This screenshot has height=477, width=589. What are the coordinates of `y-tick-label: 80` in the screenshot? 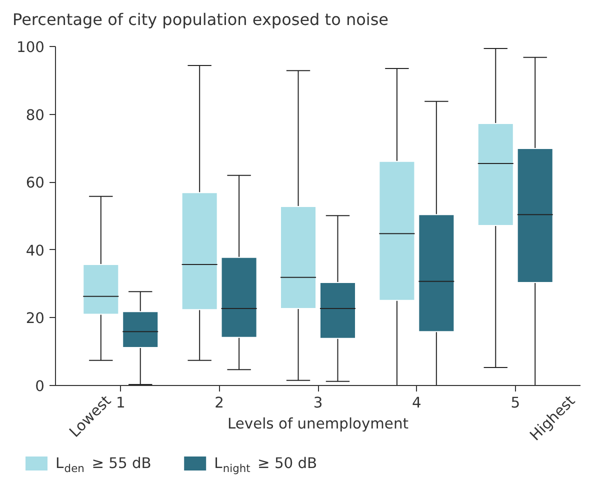 It's located at (35, 115).